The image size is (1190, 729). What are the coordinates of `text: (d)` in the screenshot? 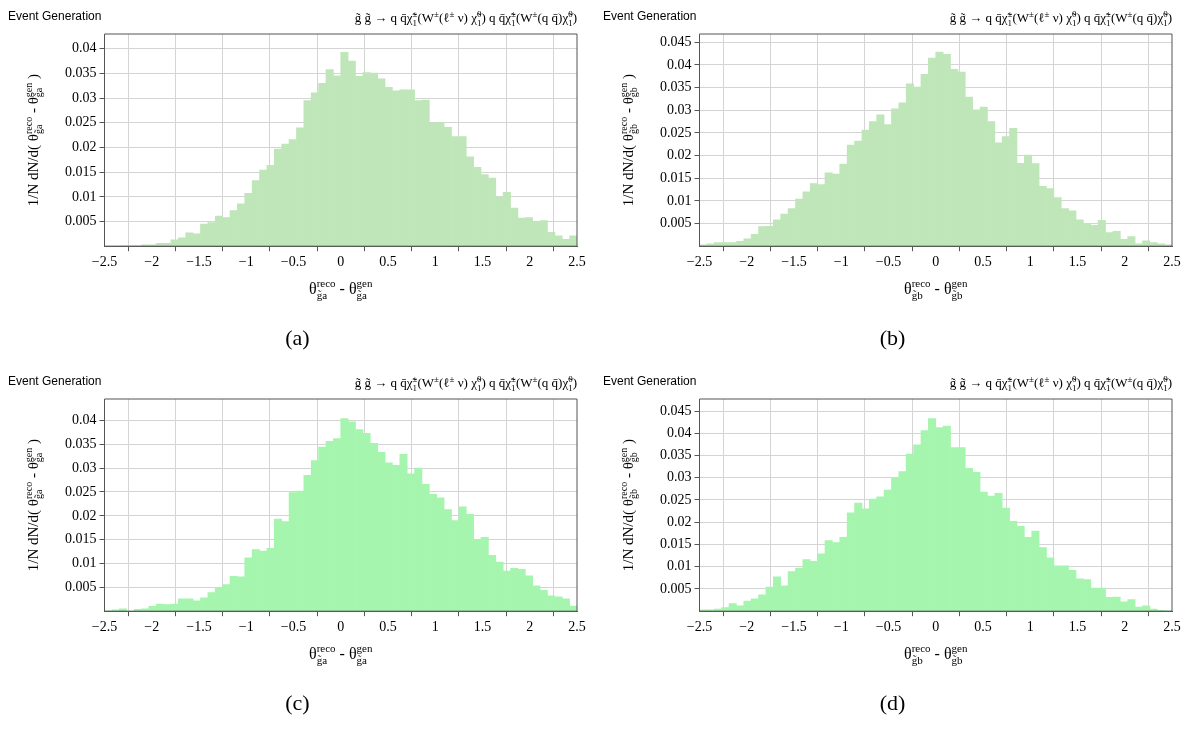 It's located at (892, 702).